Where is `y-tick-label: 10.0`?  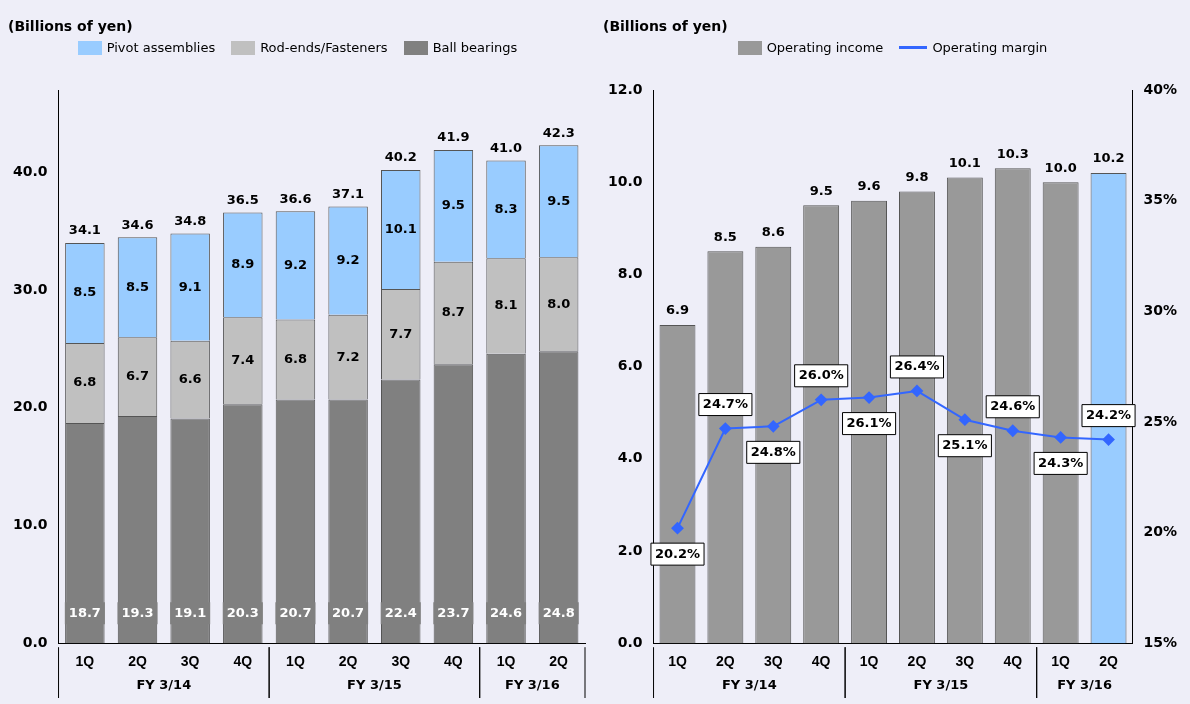 y-tick-label: 10.0 is located at coordinates (30, 524).